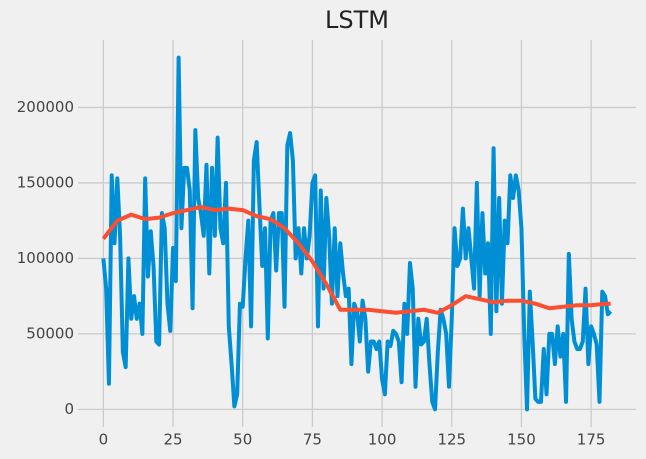 This screenshot has height=459, width=646. What do you see at coordinates (69, 409) in the screenshot?
I see `y-tick-label: 0` at bounding box center [69, 409].